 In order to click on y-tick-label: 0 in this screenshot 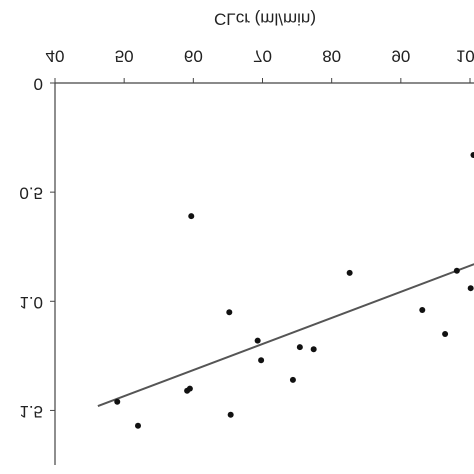, I will do `click(38, 84)`.